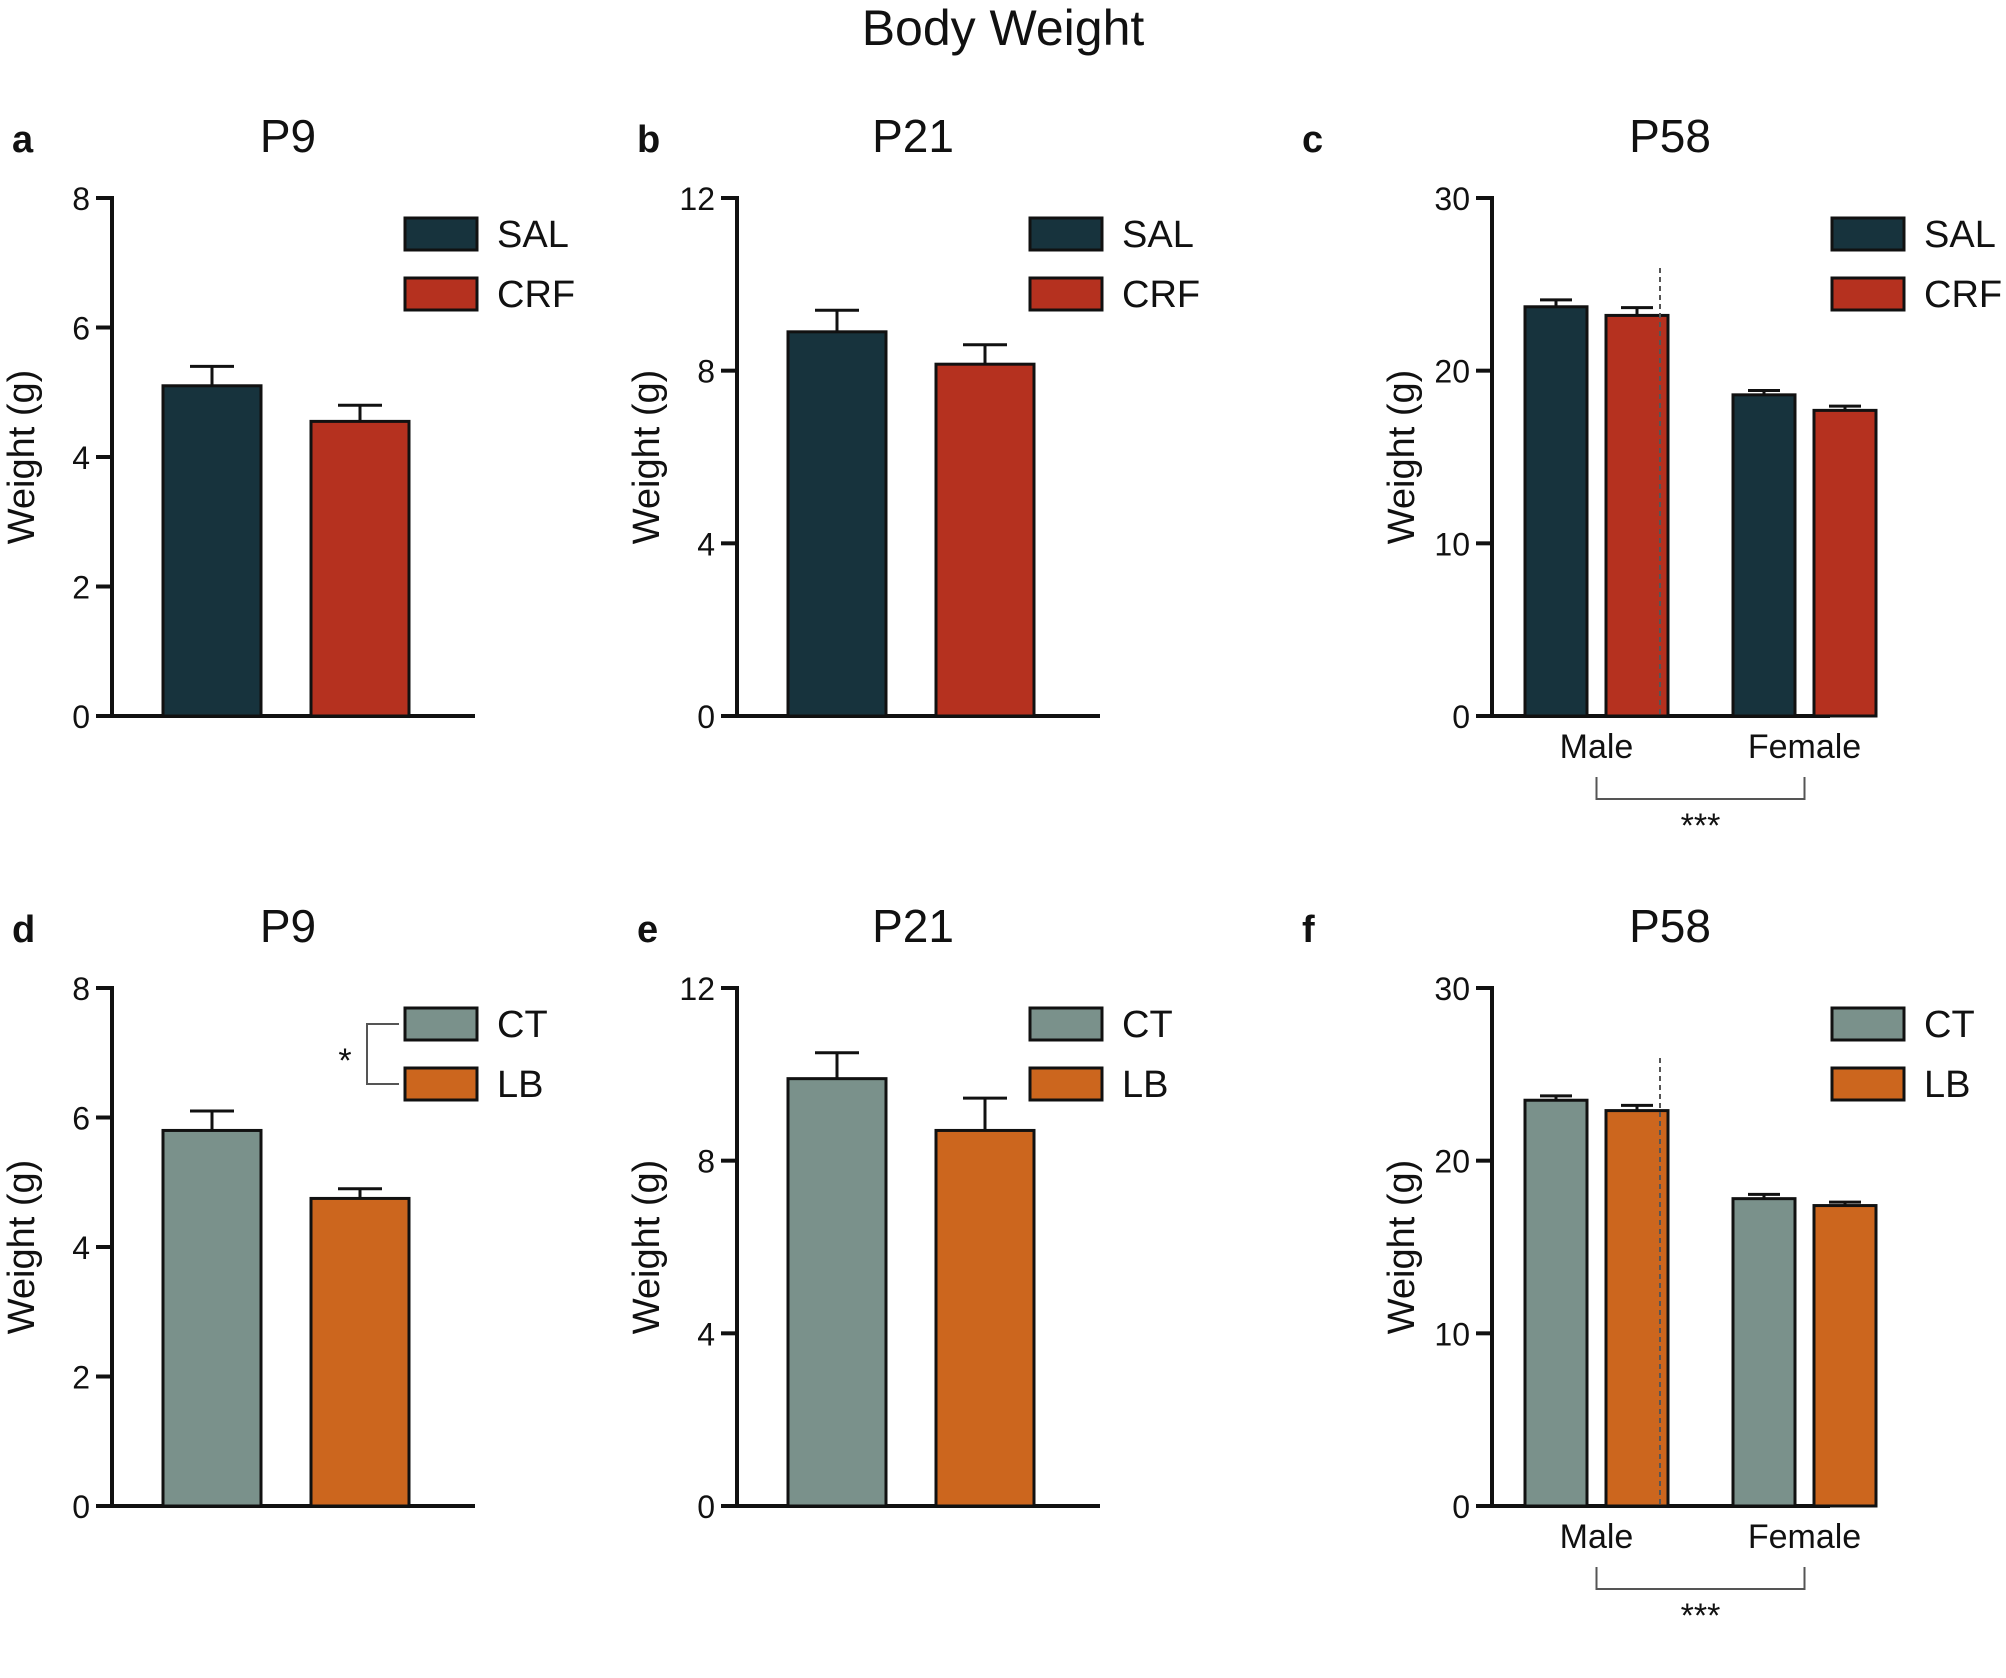 This screenshot has height=1678, width=2006. What do you see at coordinates (288, 422) in the screenshot?
I see `chart-a: a P9 Weight (g) 0 2 4 6 8 SAL CRF` at bounding box center [288, 422].